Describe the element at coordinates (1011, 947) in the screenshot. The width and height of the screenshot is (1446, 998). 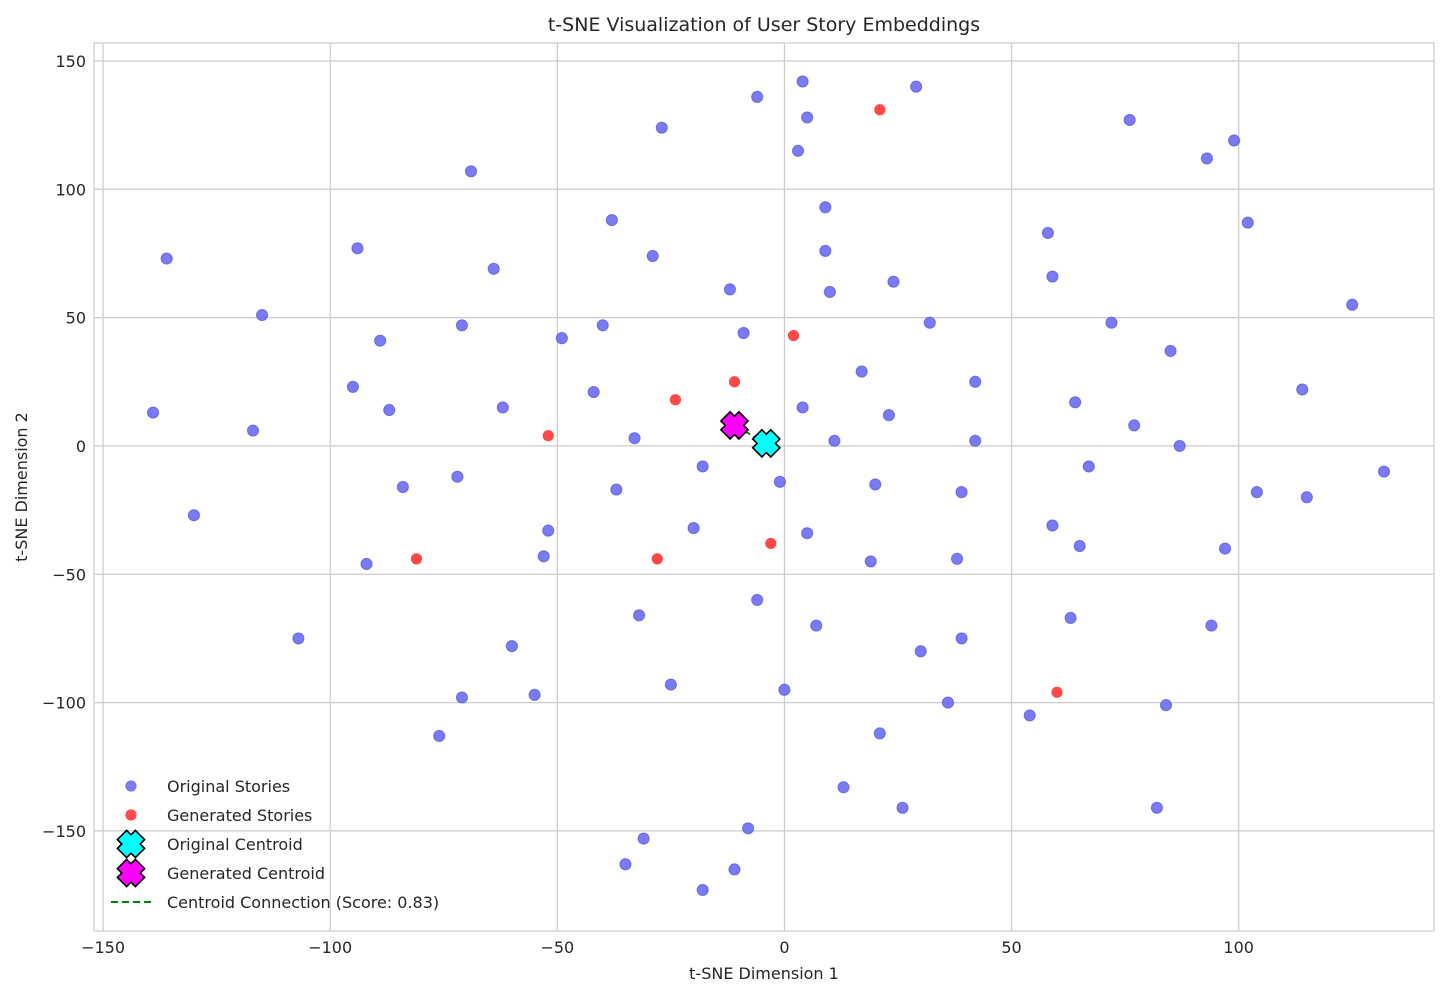
I see `x-tick-label: 50` at that location.